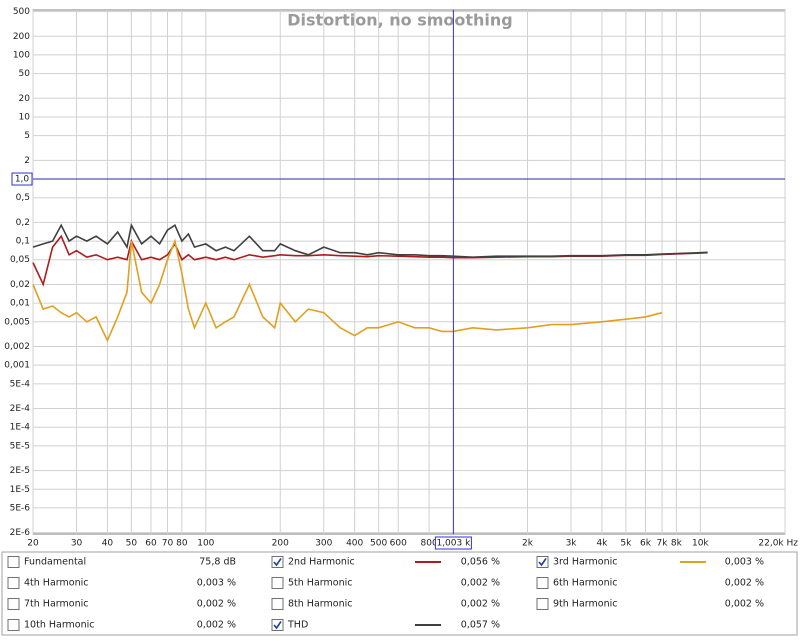  What do you see at coordinates (480, 625) in the screenshot?
I see `legend-readout: 0,057 %` at bounding box center [480, 625].